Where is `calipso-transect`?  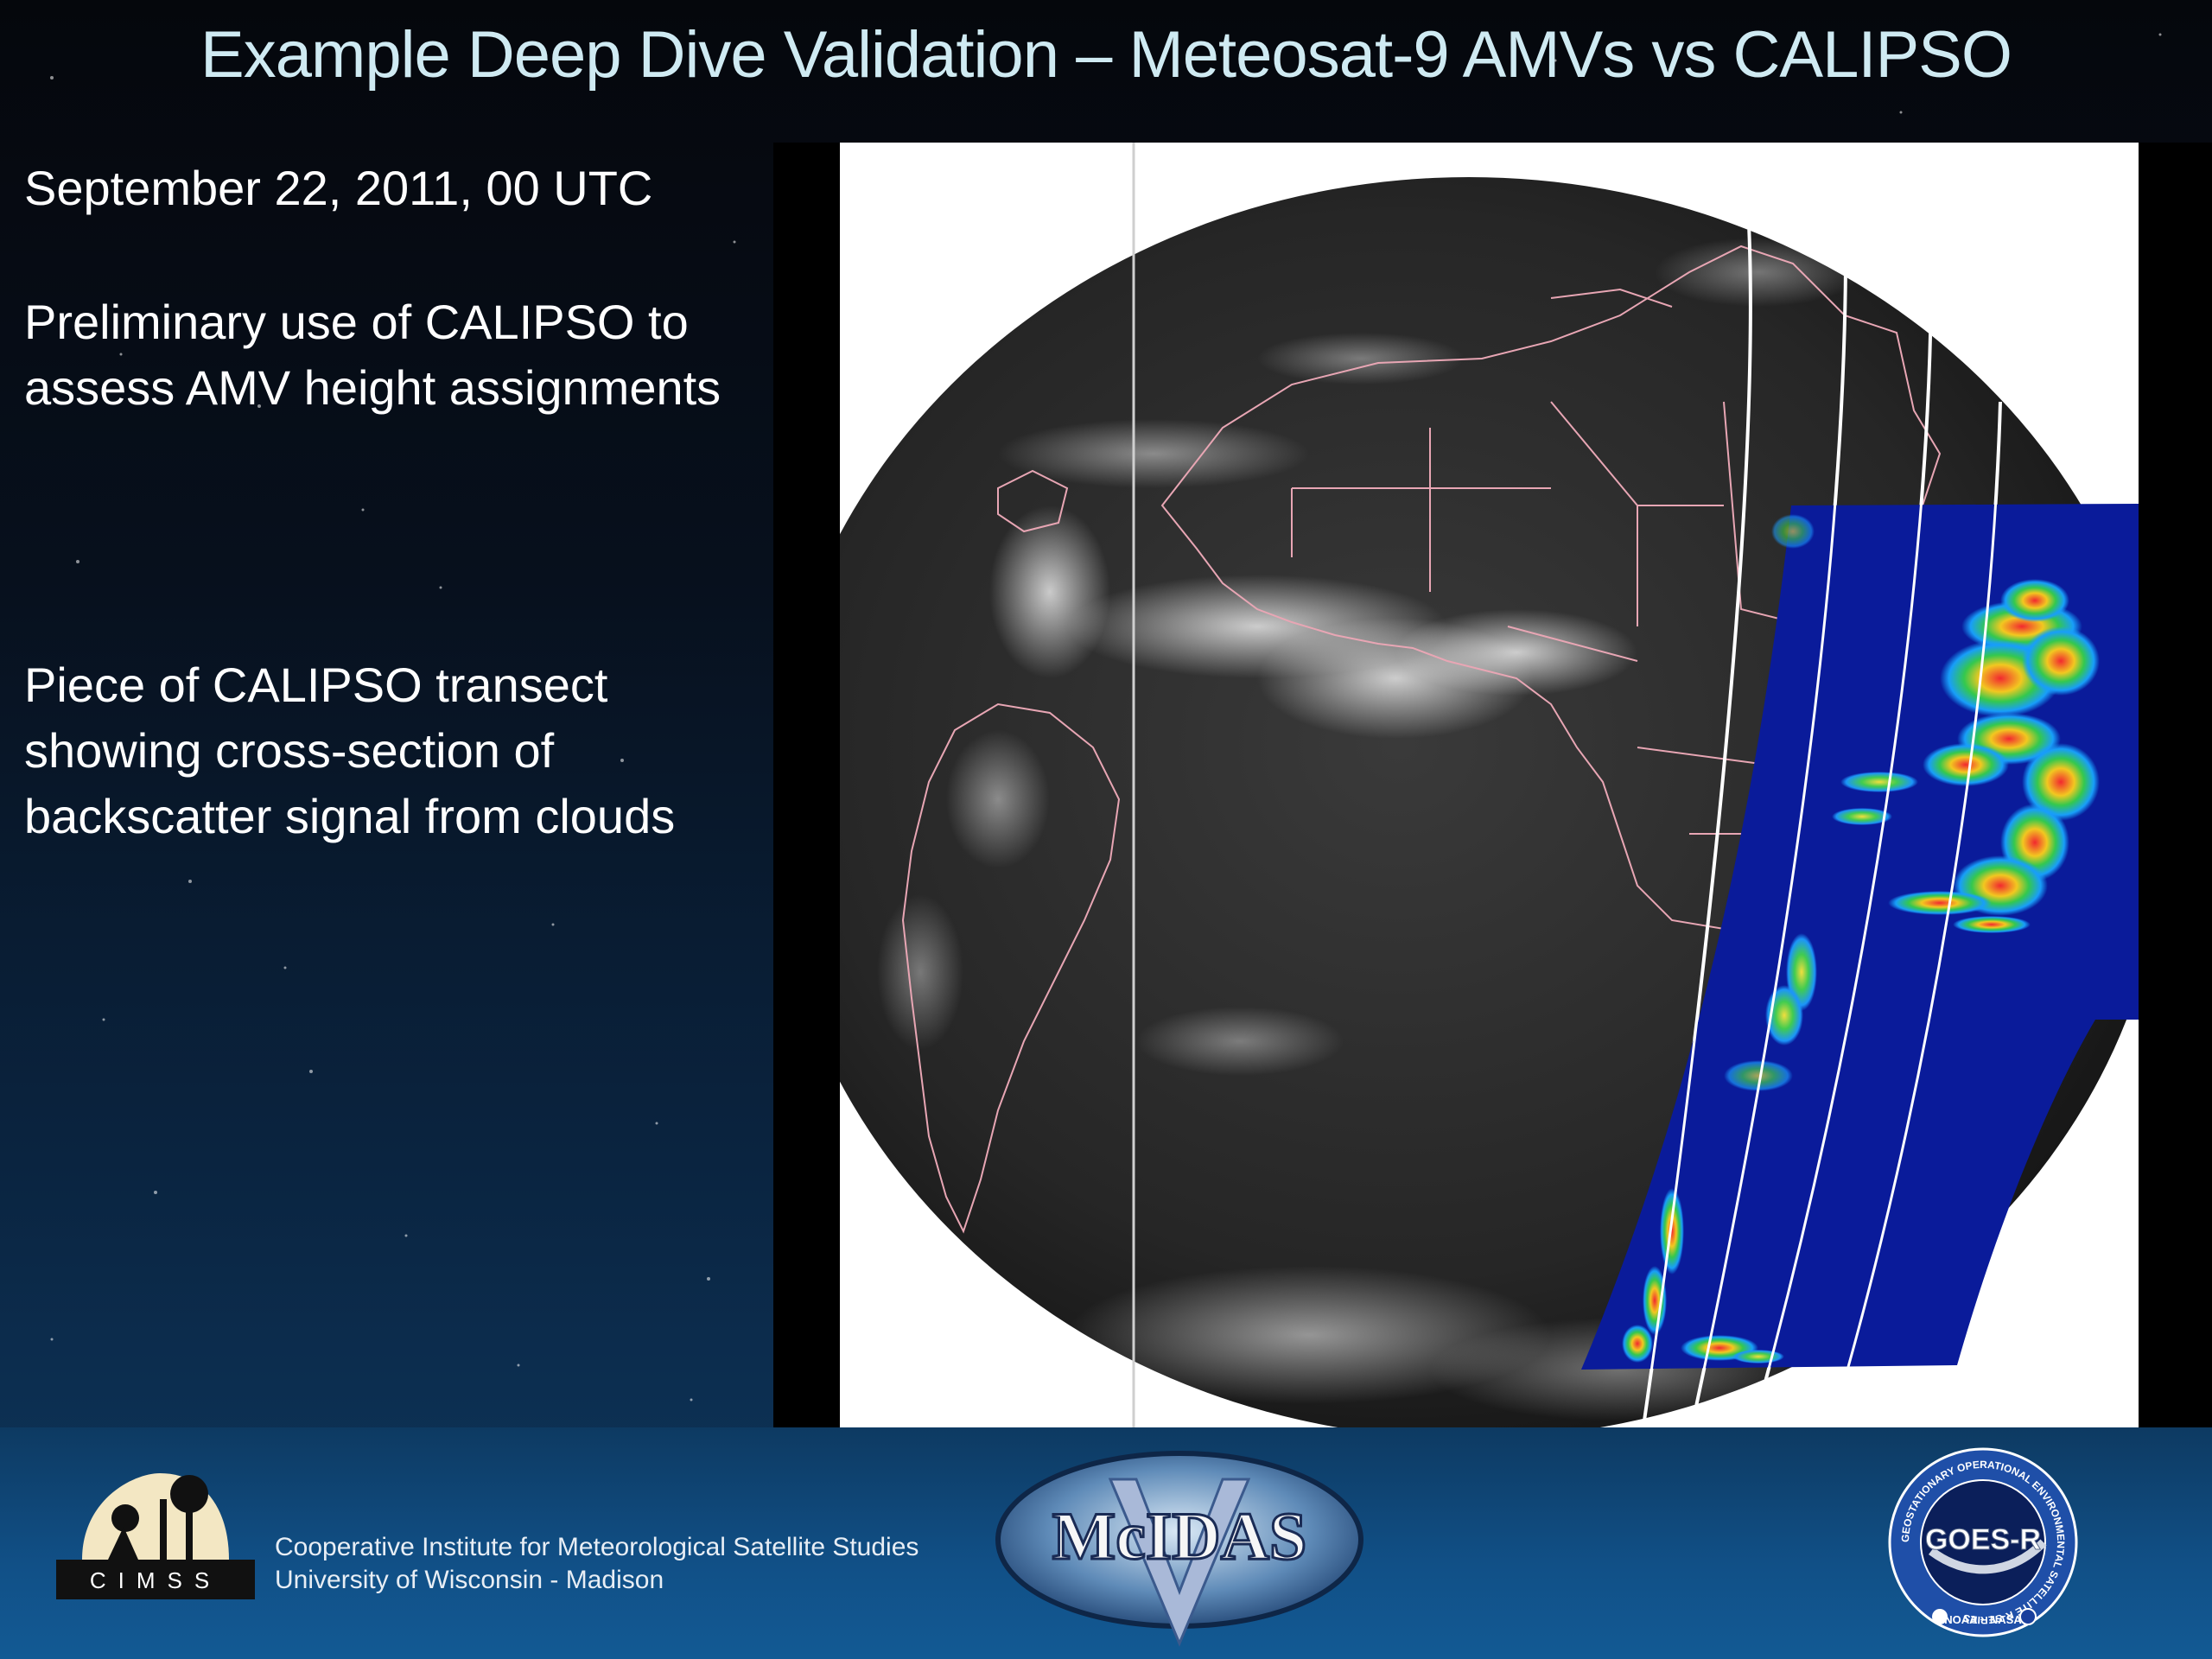
calipso-transect is located at coordinates (1860, 937).